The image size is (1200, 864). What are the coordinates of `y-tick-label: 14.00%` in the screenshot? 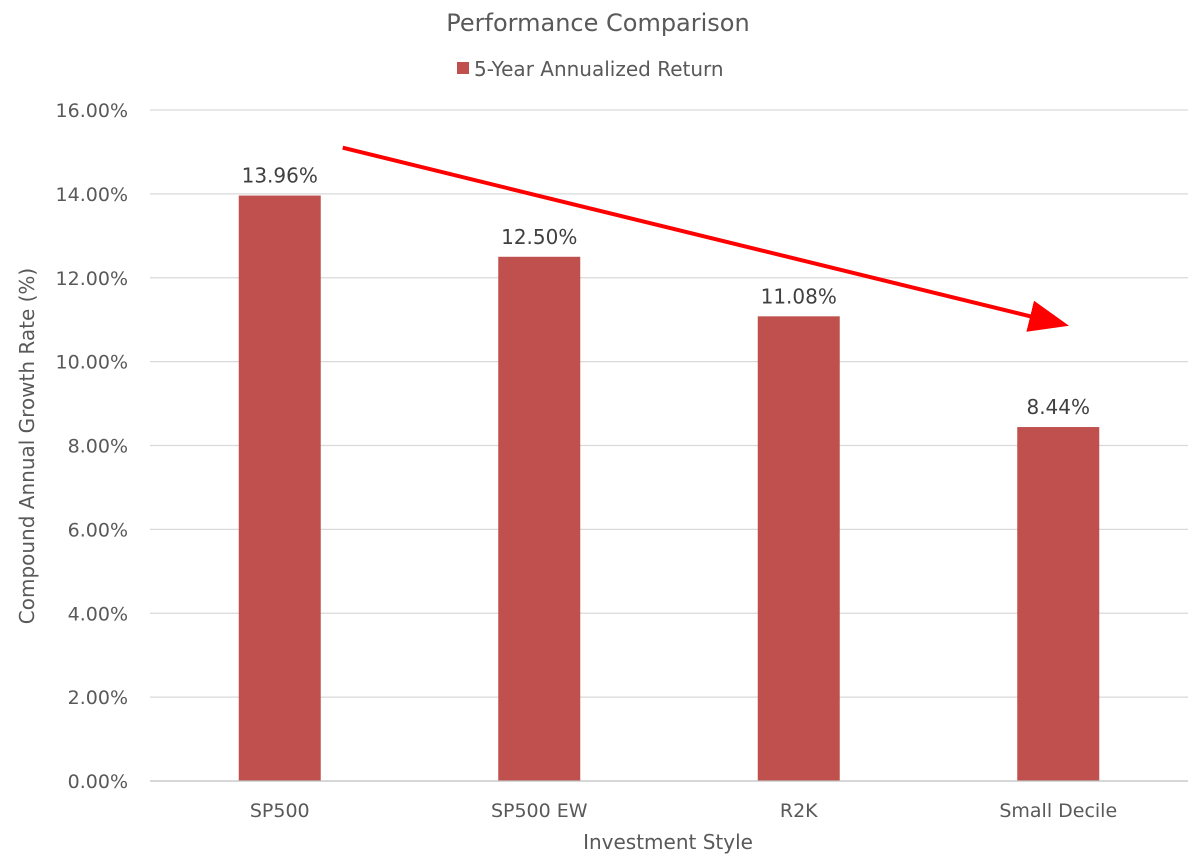 It's located at (92, 195).